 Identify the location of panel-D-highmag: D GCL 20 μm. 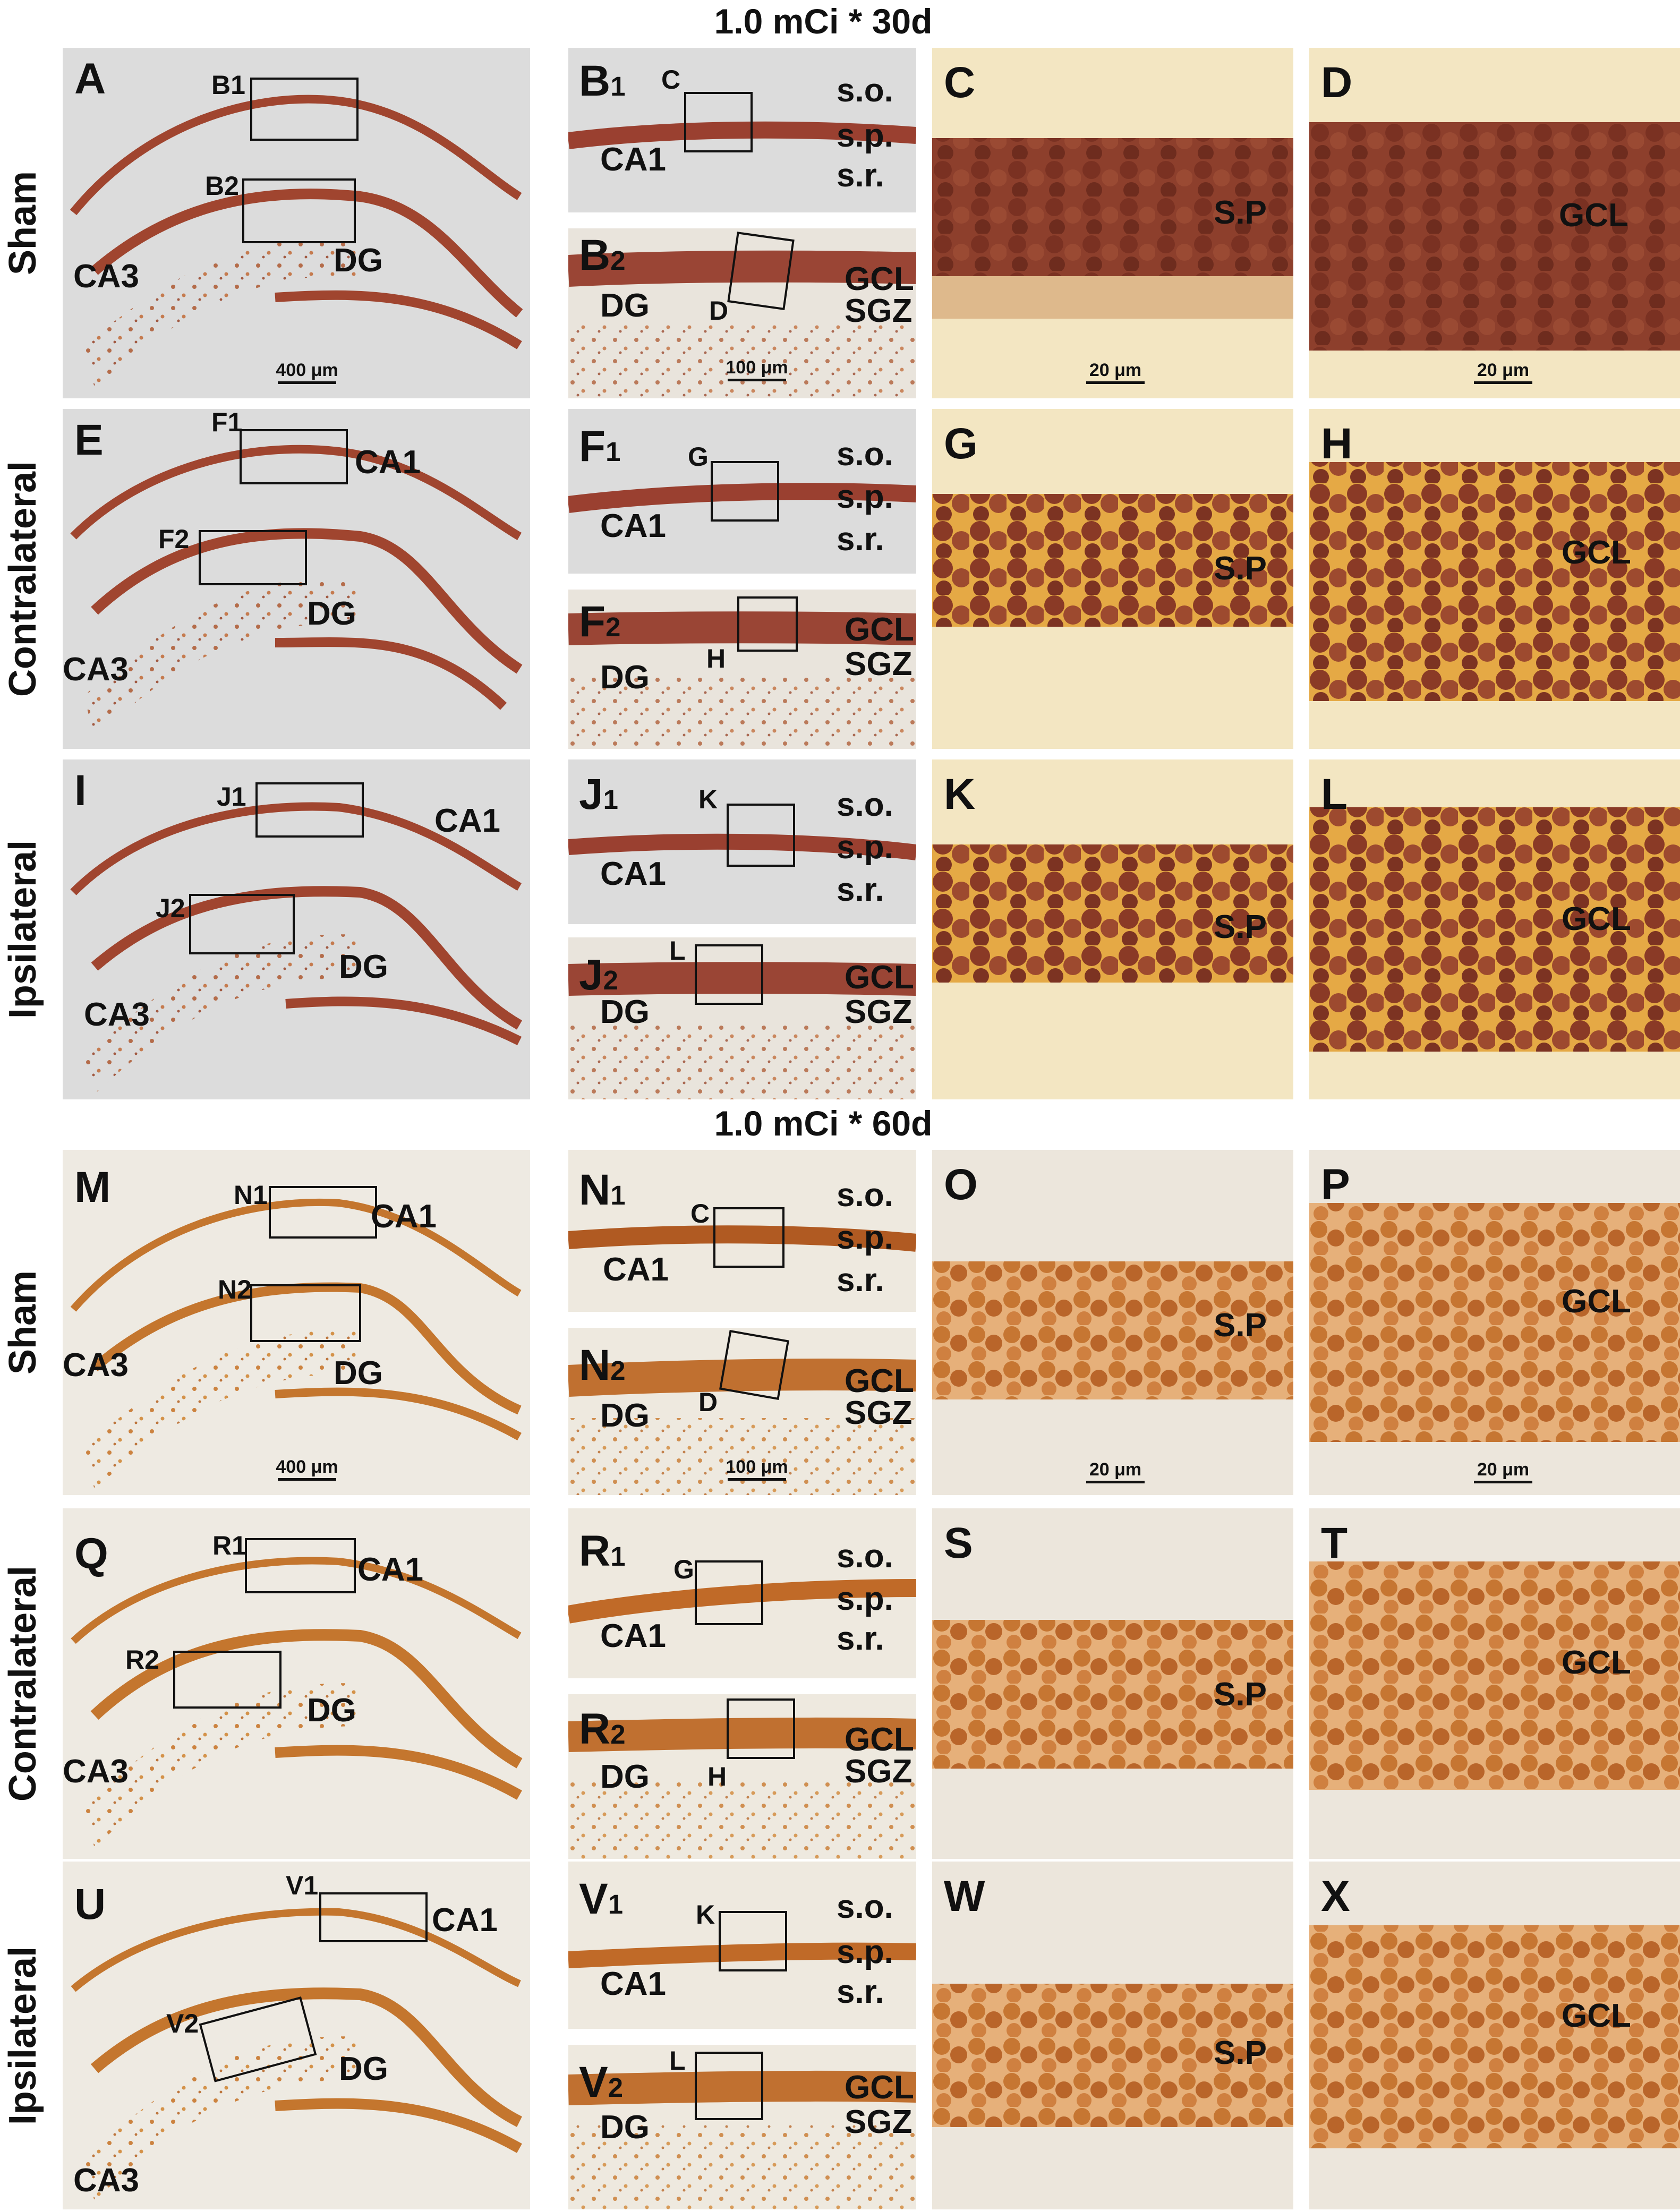
(1494, 223).